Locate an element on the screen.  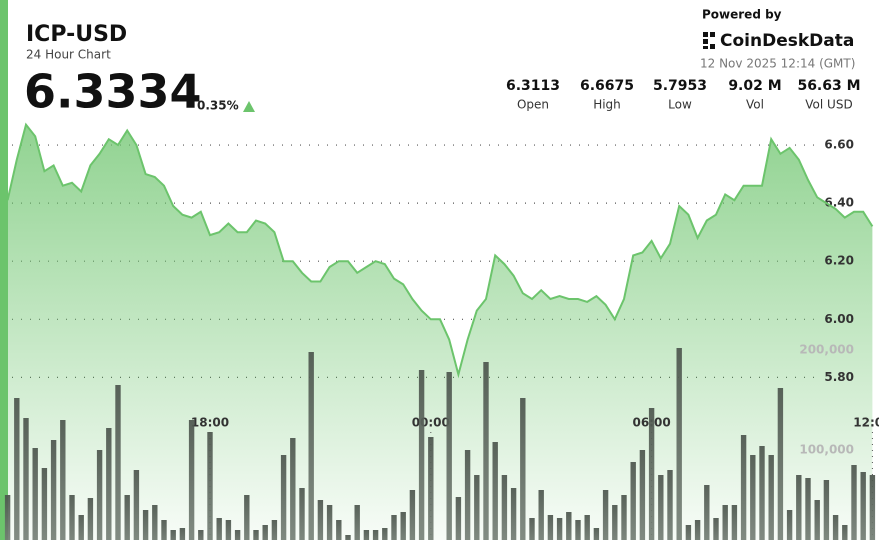
stat-label: Vol is located at coordinates (755, 105).